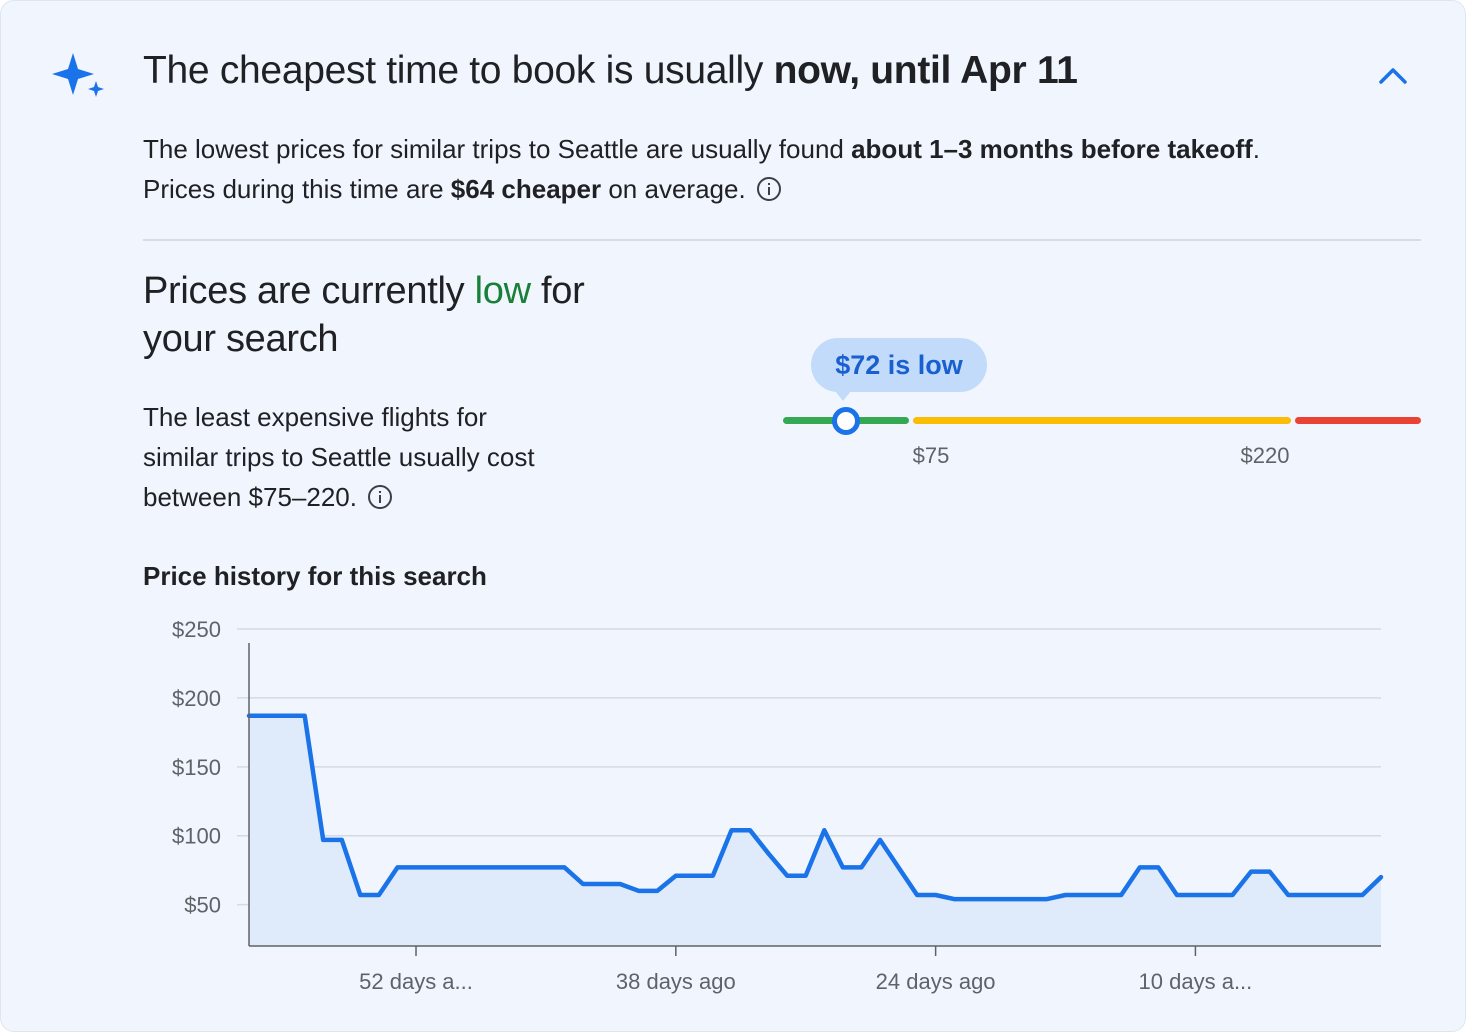  Describe the element at coordinates (196, 631) in the screenshot. I see `y-tick-label: $250` at that location.